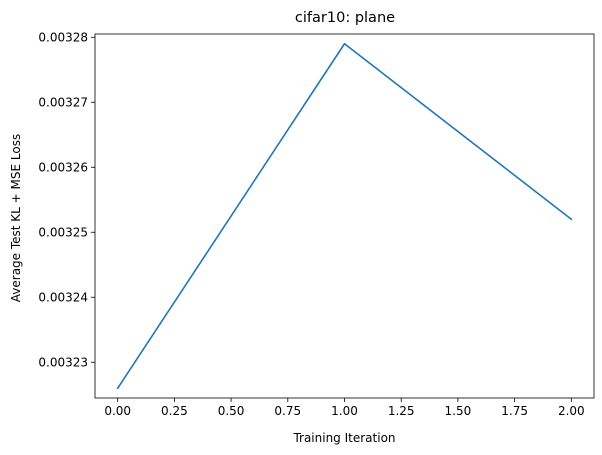 The height and width of the screenshot is (455, 602). I want to click on y-tick-label: 0.00326, so click(63, 167).